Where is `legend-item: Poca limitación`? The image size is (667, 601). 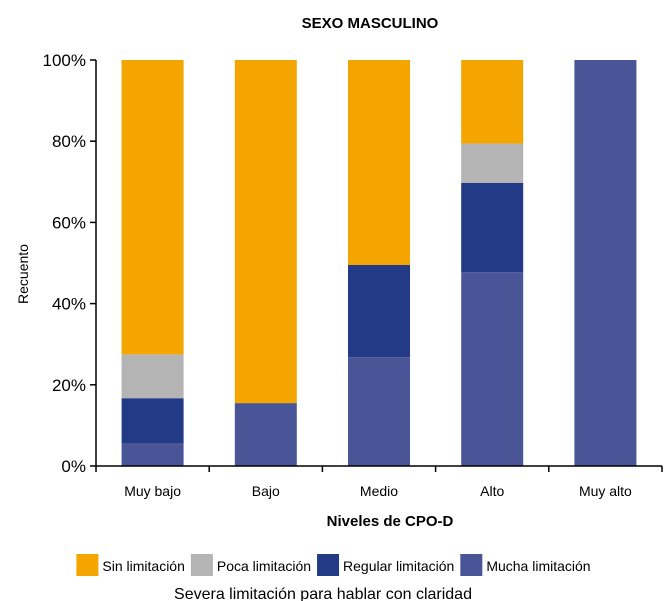
legend-item: Poca limitación is located at coordinates (250, 565).